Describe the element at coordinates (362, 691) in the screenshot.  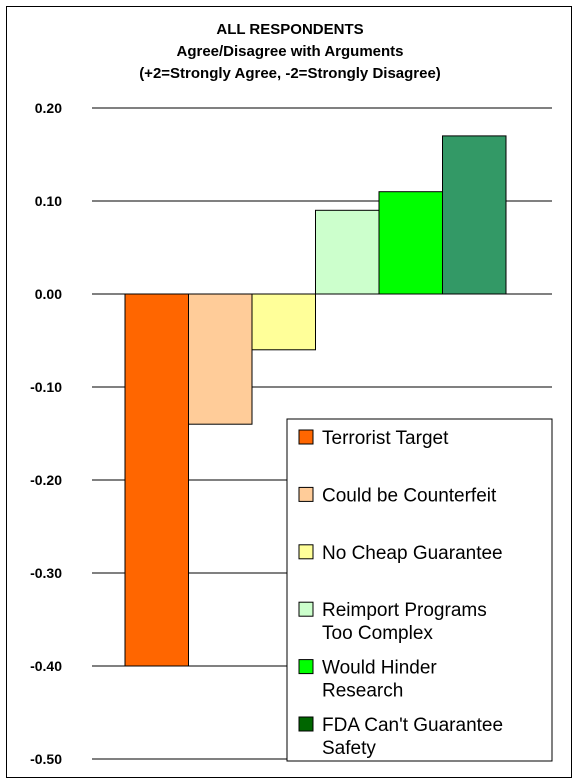
I see `legend-label: Research` at that location.